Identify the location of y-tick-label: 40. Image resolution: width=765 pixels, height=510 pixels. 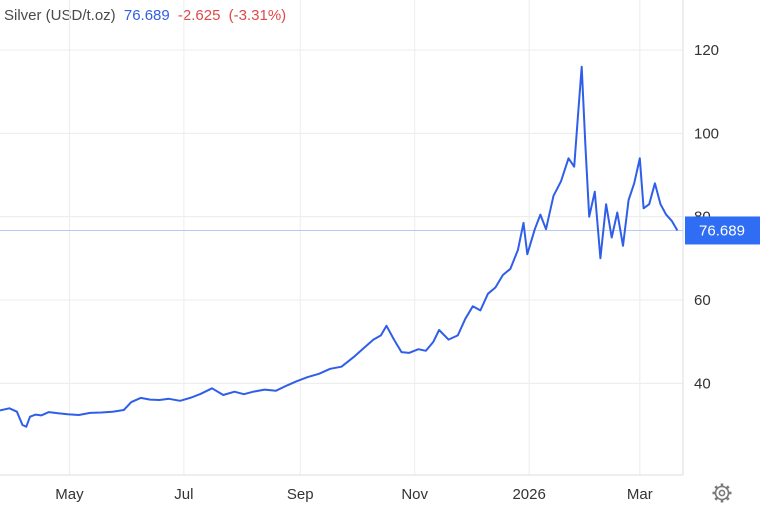
(702, 383).